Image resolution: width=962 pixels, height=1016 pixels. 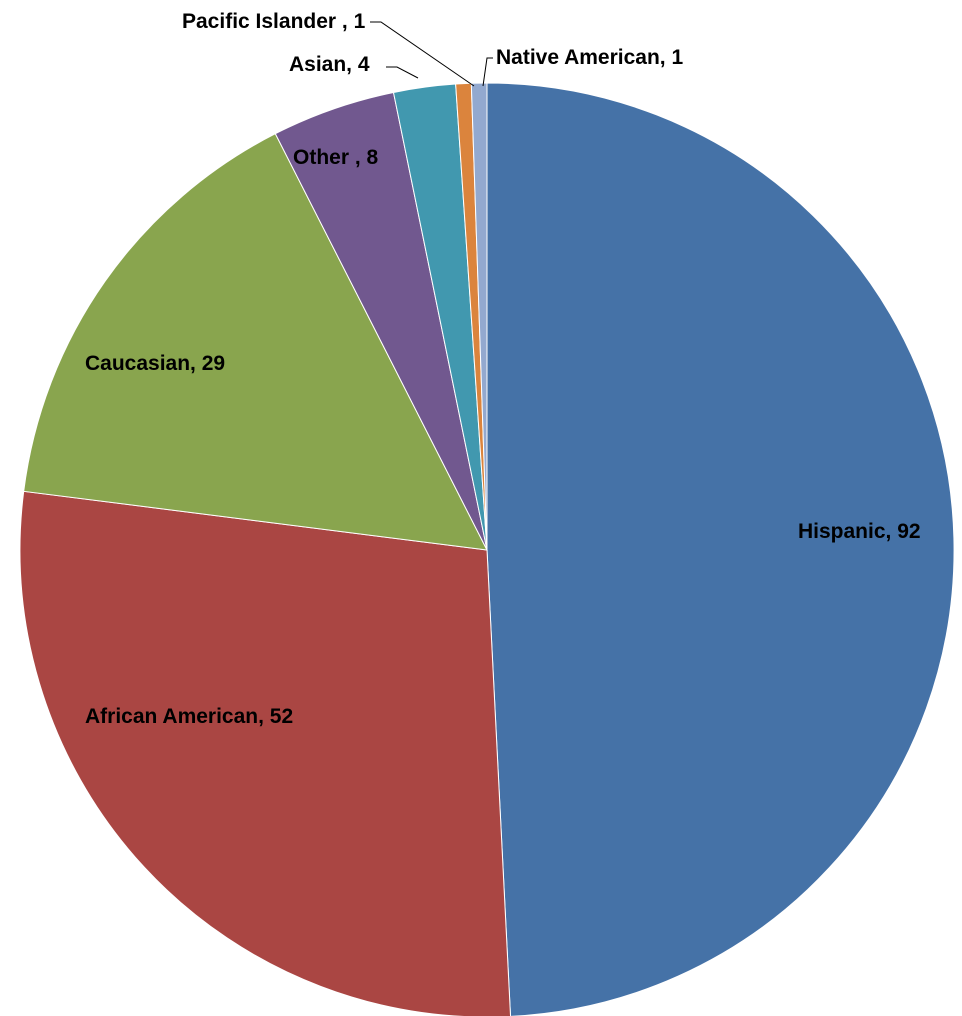 What do you see at coordinates (479, 316) in the screenshot?
I see `pie-slice-native-american` at bounding box center [479, 316].